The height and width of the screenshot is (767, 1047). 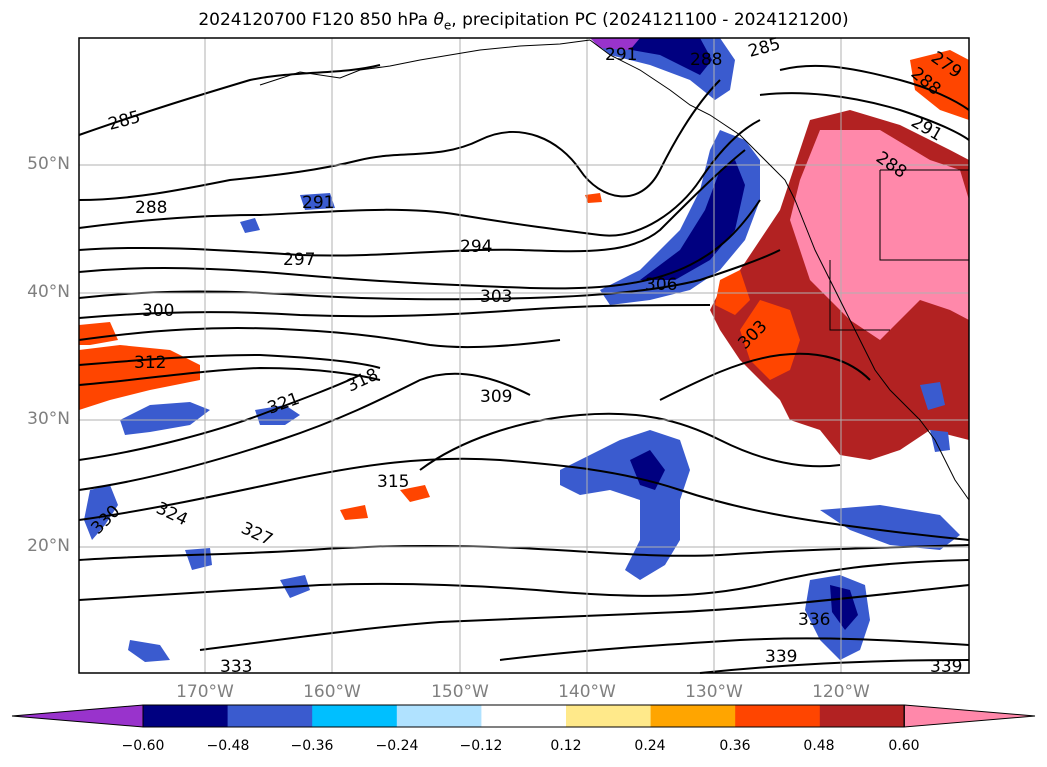 What do you see at coordinates (397, 746) in the screenshot?
I see `colorbar-tick-label: −0.24` at bounding box center [397, 746].